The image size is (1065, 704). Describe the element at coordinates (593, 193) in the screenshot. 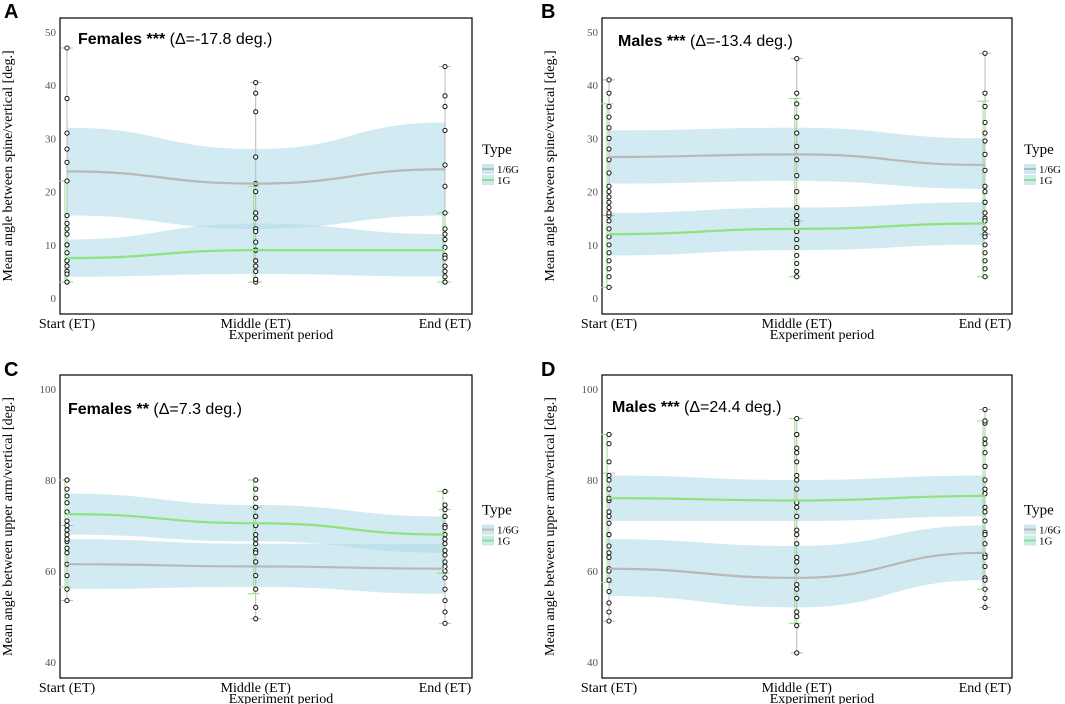

I see `y-tick-label: 20` at that location.